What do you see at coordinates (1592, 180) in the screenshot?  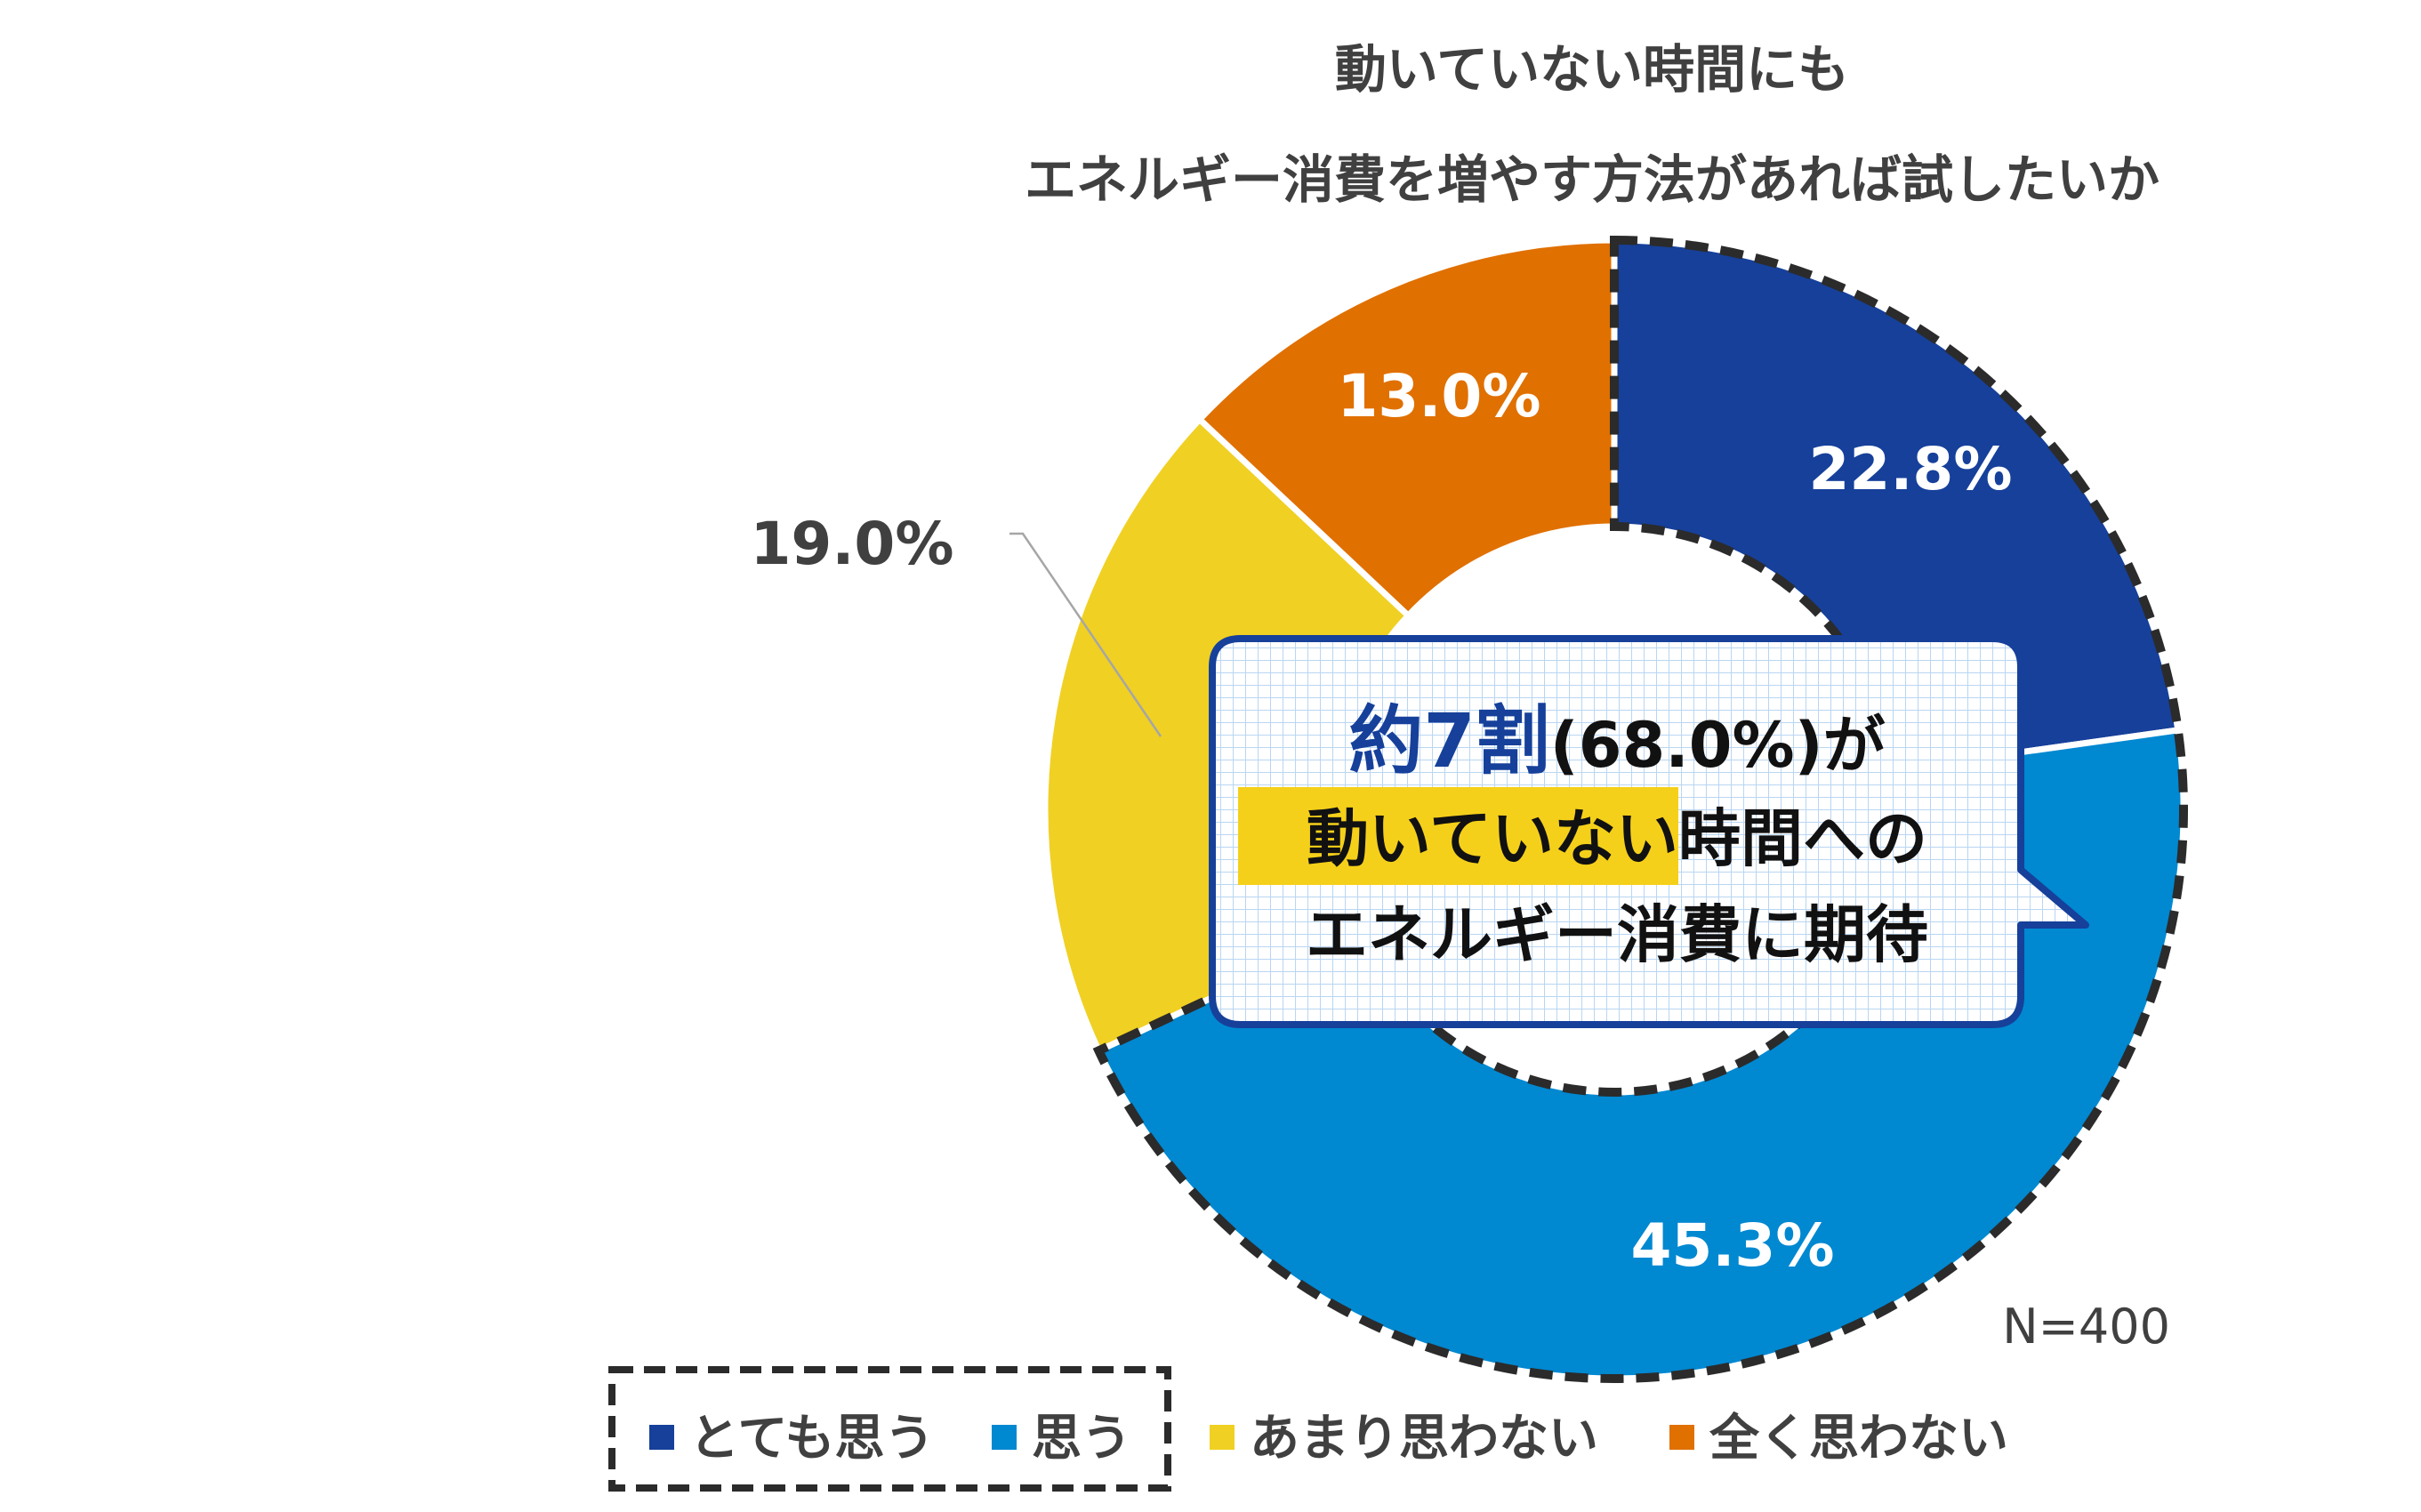 I see `chart-title-line-2: エネルギー消費を増やす方法があれば試したいか` at bounding box center [1592, 180].